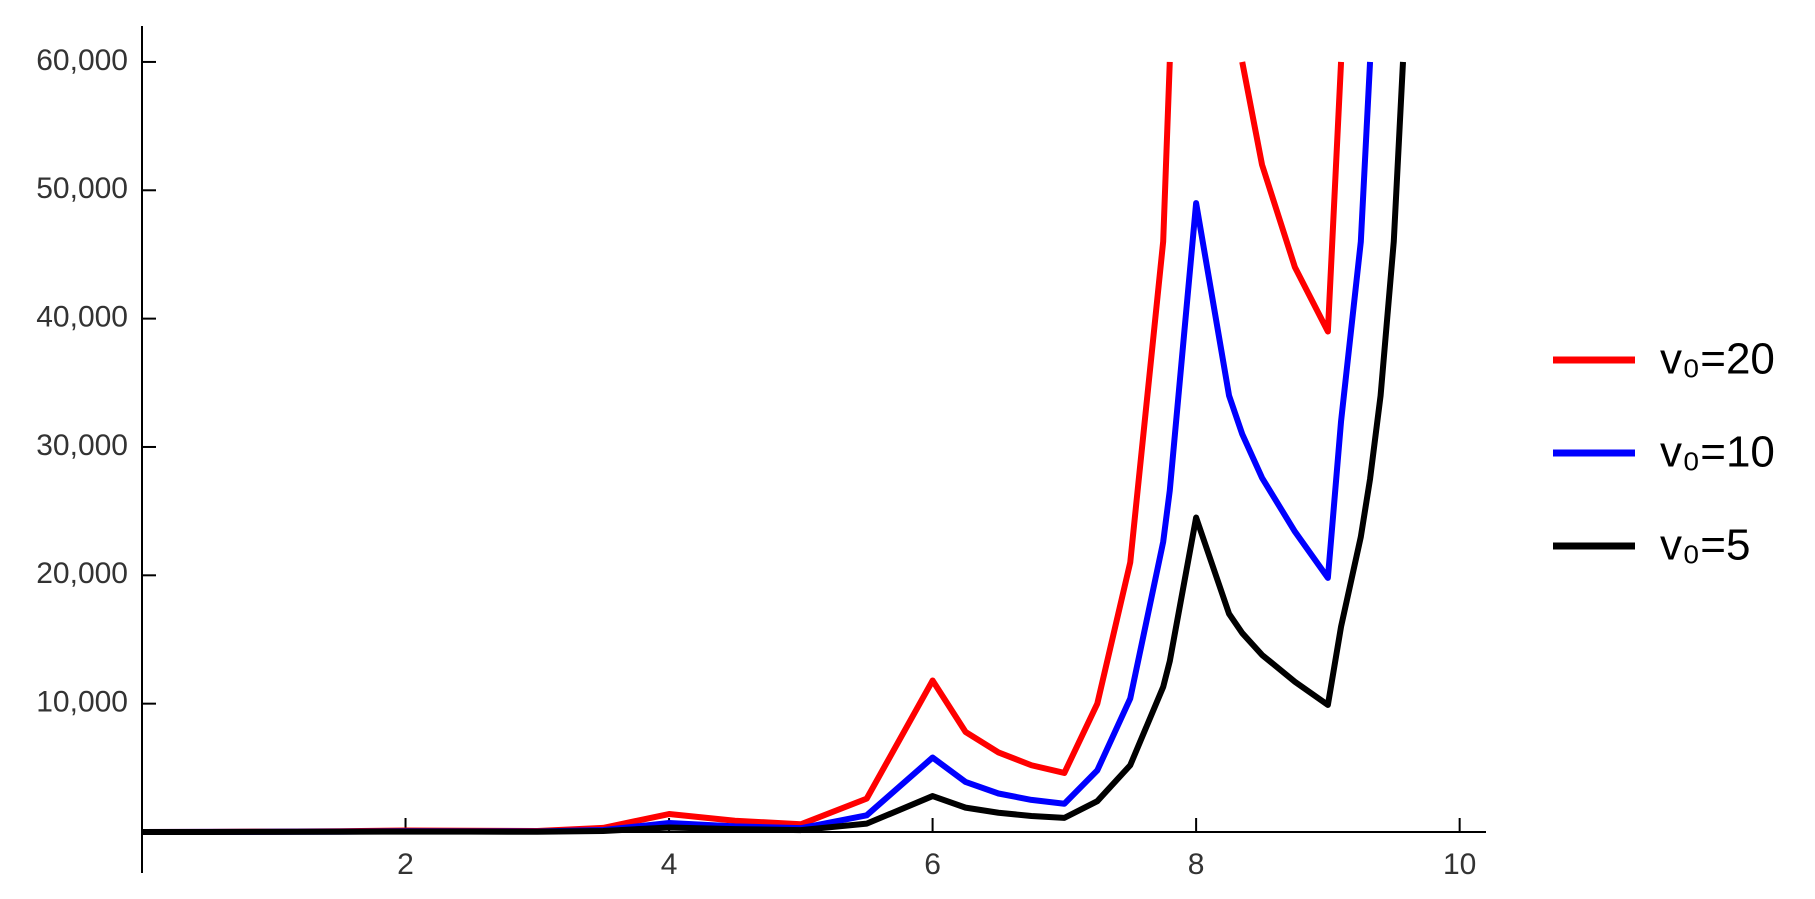 This screenshot has width=1815, height=899. Describe the element at coordinates (82, 702) in the screenshot. I see `y-tick-label: 10,000` at that location.